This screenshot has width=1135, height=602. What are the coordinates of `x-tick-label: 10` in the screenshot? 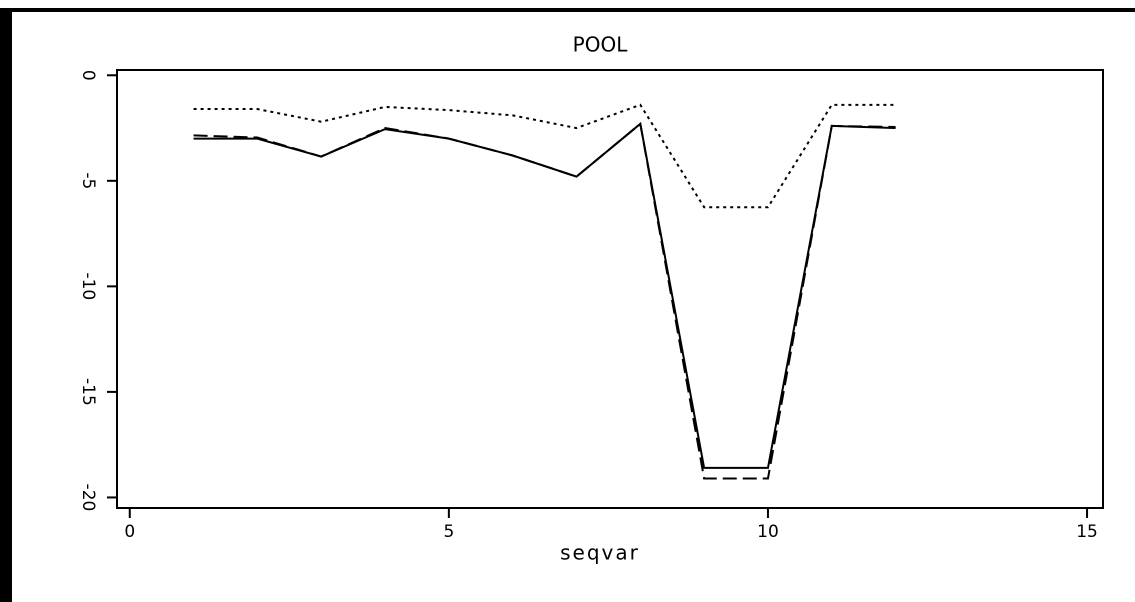 It's located at (768, 532).